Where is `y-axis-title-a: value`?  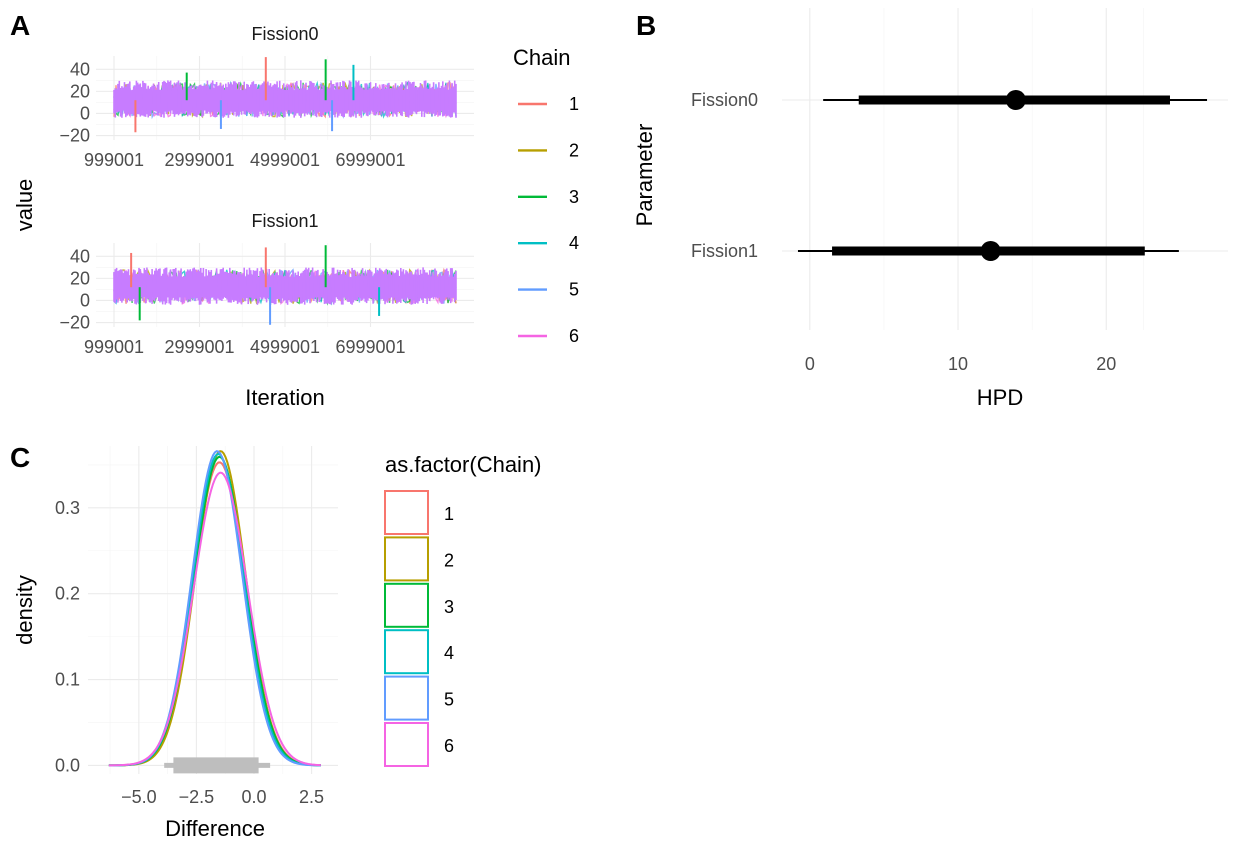 y-axis-title-a: value is located at coordinates (24, 205).